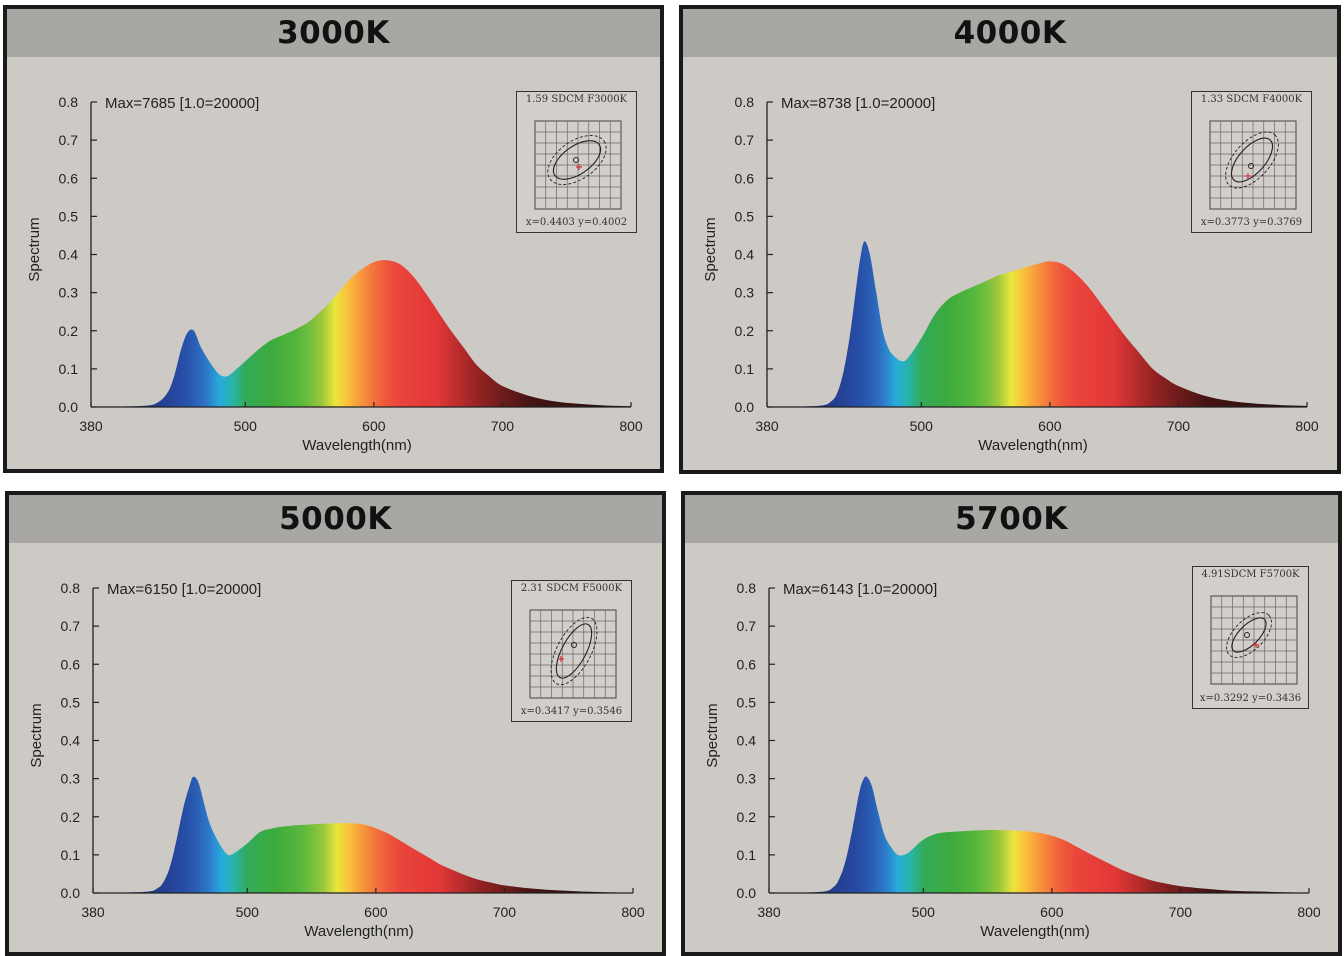 This screenshot has width=1344, height=956. What do you see at coordinates (1251, 222) in the screenshot?
I see `inset-coordinates: x=0.3773 y=0.3769` at bounding box center [1251, 222].